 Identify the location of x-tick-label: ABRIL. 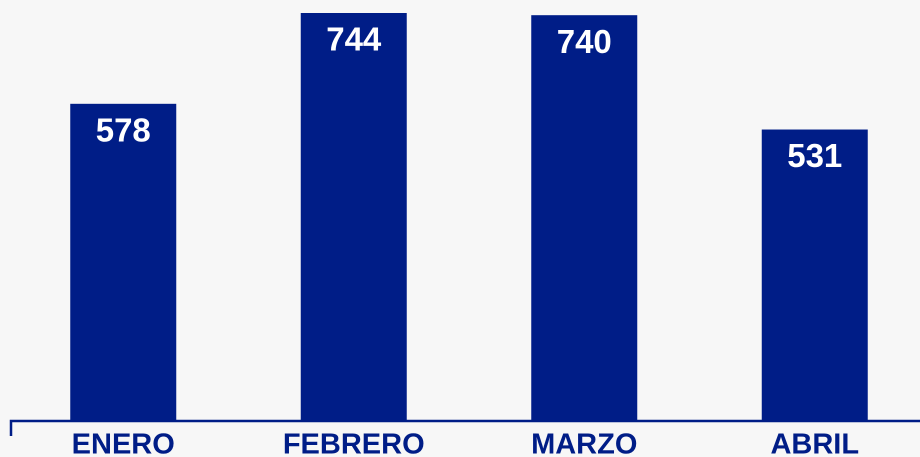
(814, 443).